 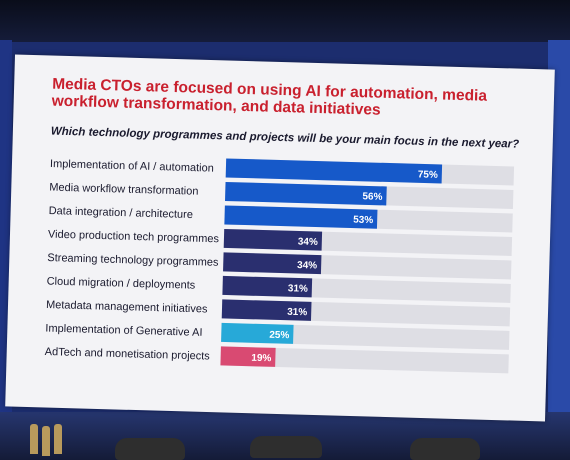 I want to click on wall-right, so click(x=559, y=235).